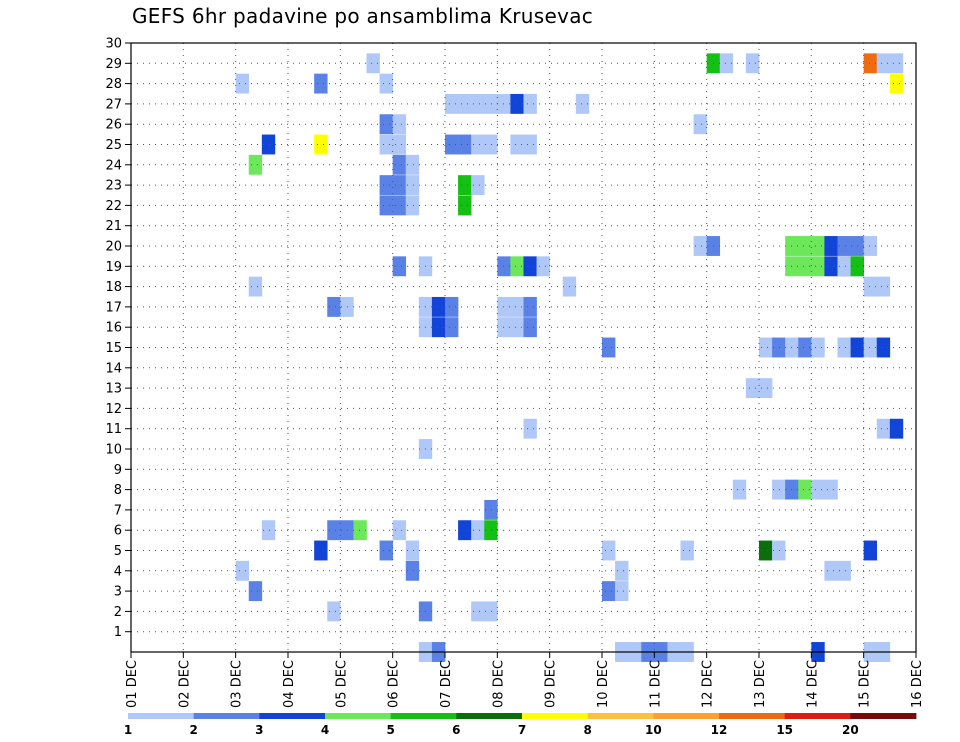 The width and height of the screenshot is (960, 742). What do you see at coordinates (128, 730) in the screenshot?
I see `legend-label: 1` at bounding box center [128, 730].